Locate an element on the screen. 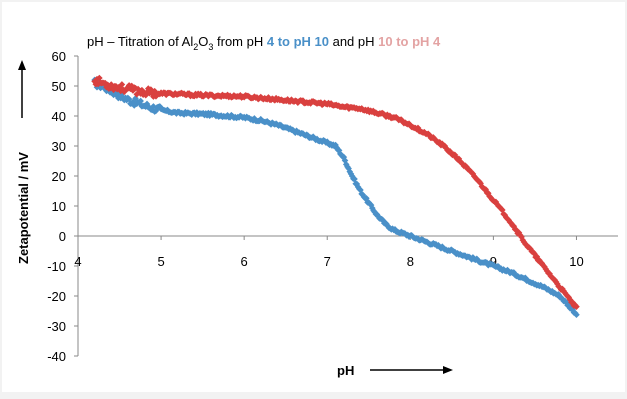  x-tick-label: 6 is located at coordinates (244, 261).